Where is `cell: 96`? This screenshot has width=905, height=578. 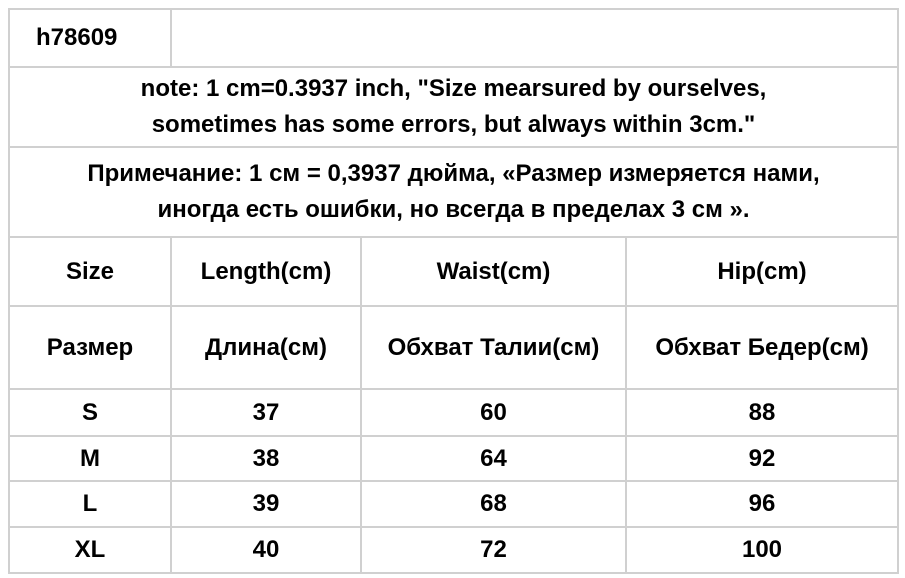 cell: 96 is located at coordinates (762, 504).